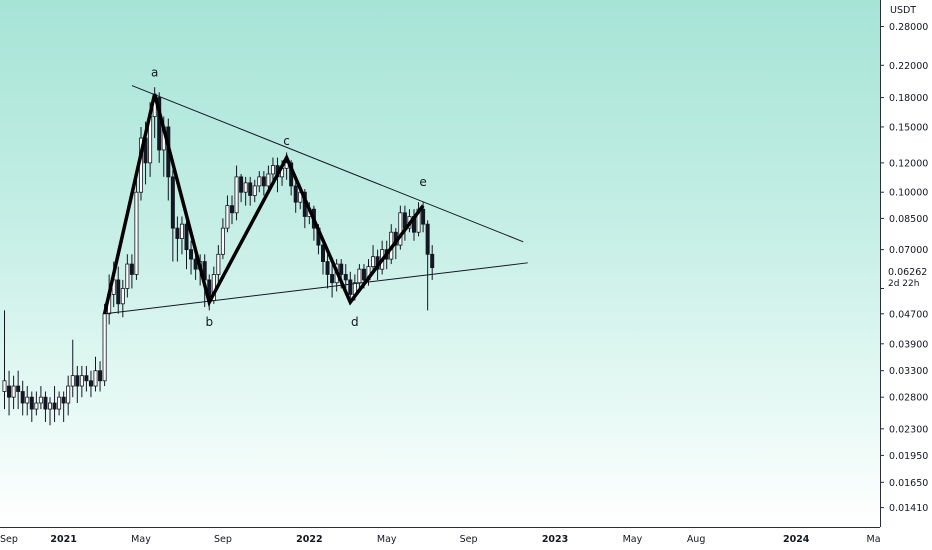 The height and width of the screenshot is (550, 932). What do you see at coordinates (908, 250) in the screenshot?
I see `price-tick-label: 0.07000` at bounding box center [908, 250].